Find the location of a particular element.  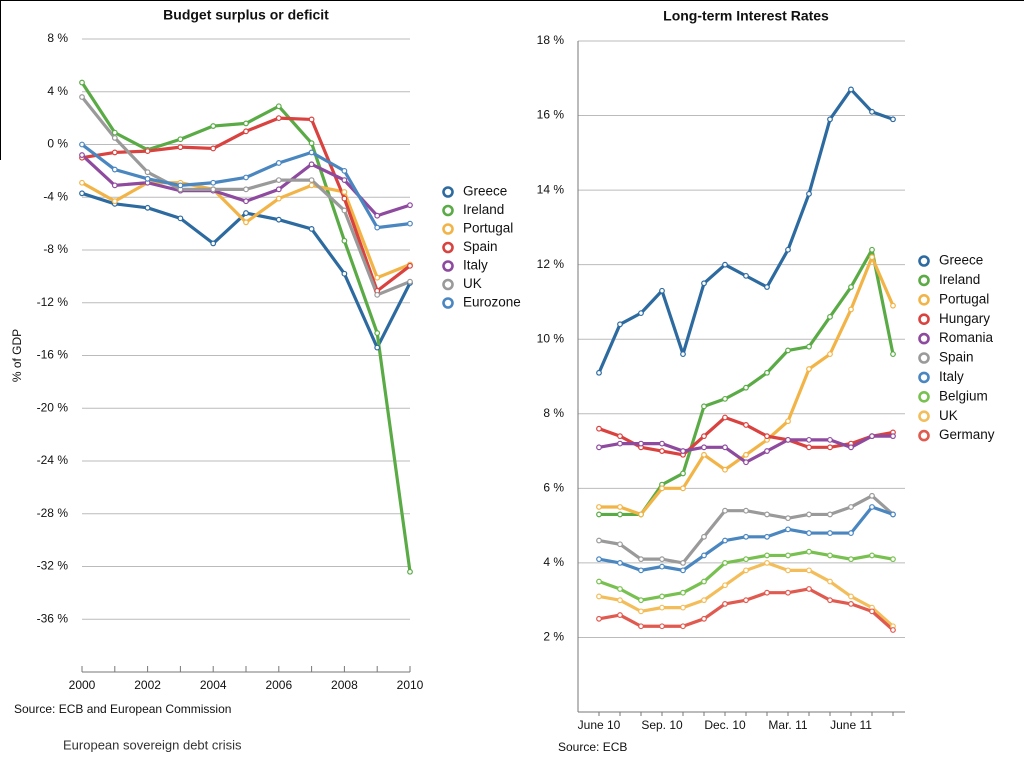

y-axis-label: % of GDP is located at coordinates (17, 355).